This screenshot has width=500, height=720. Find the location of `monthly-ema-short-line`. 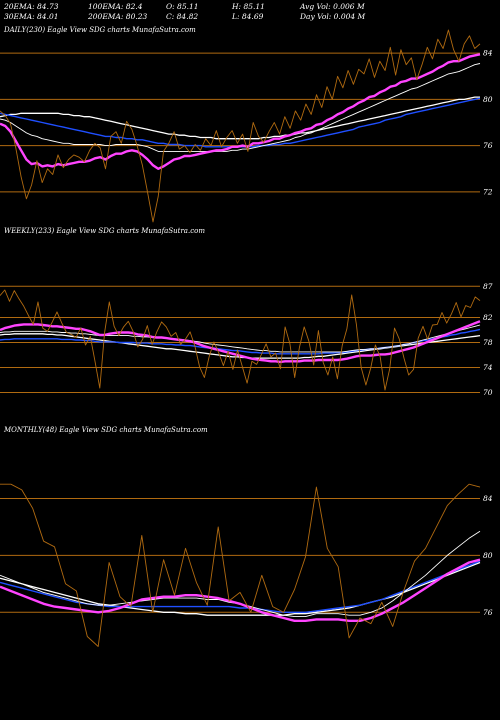

monthly-ema-short-line is located at coordinates (240, 586).